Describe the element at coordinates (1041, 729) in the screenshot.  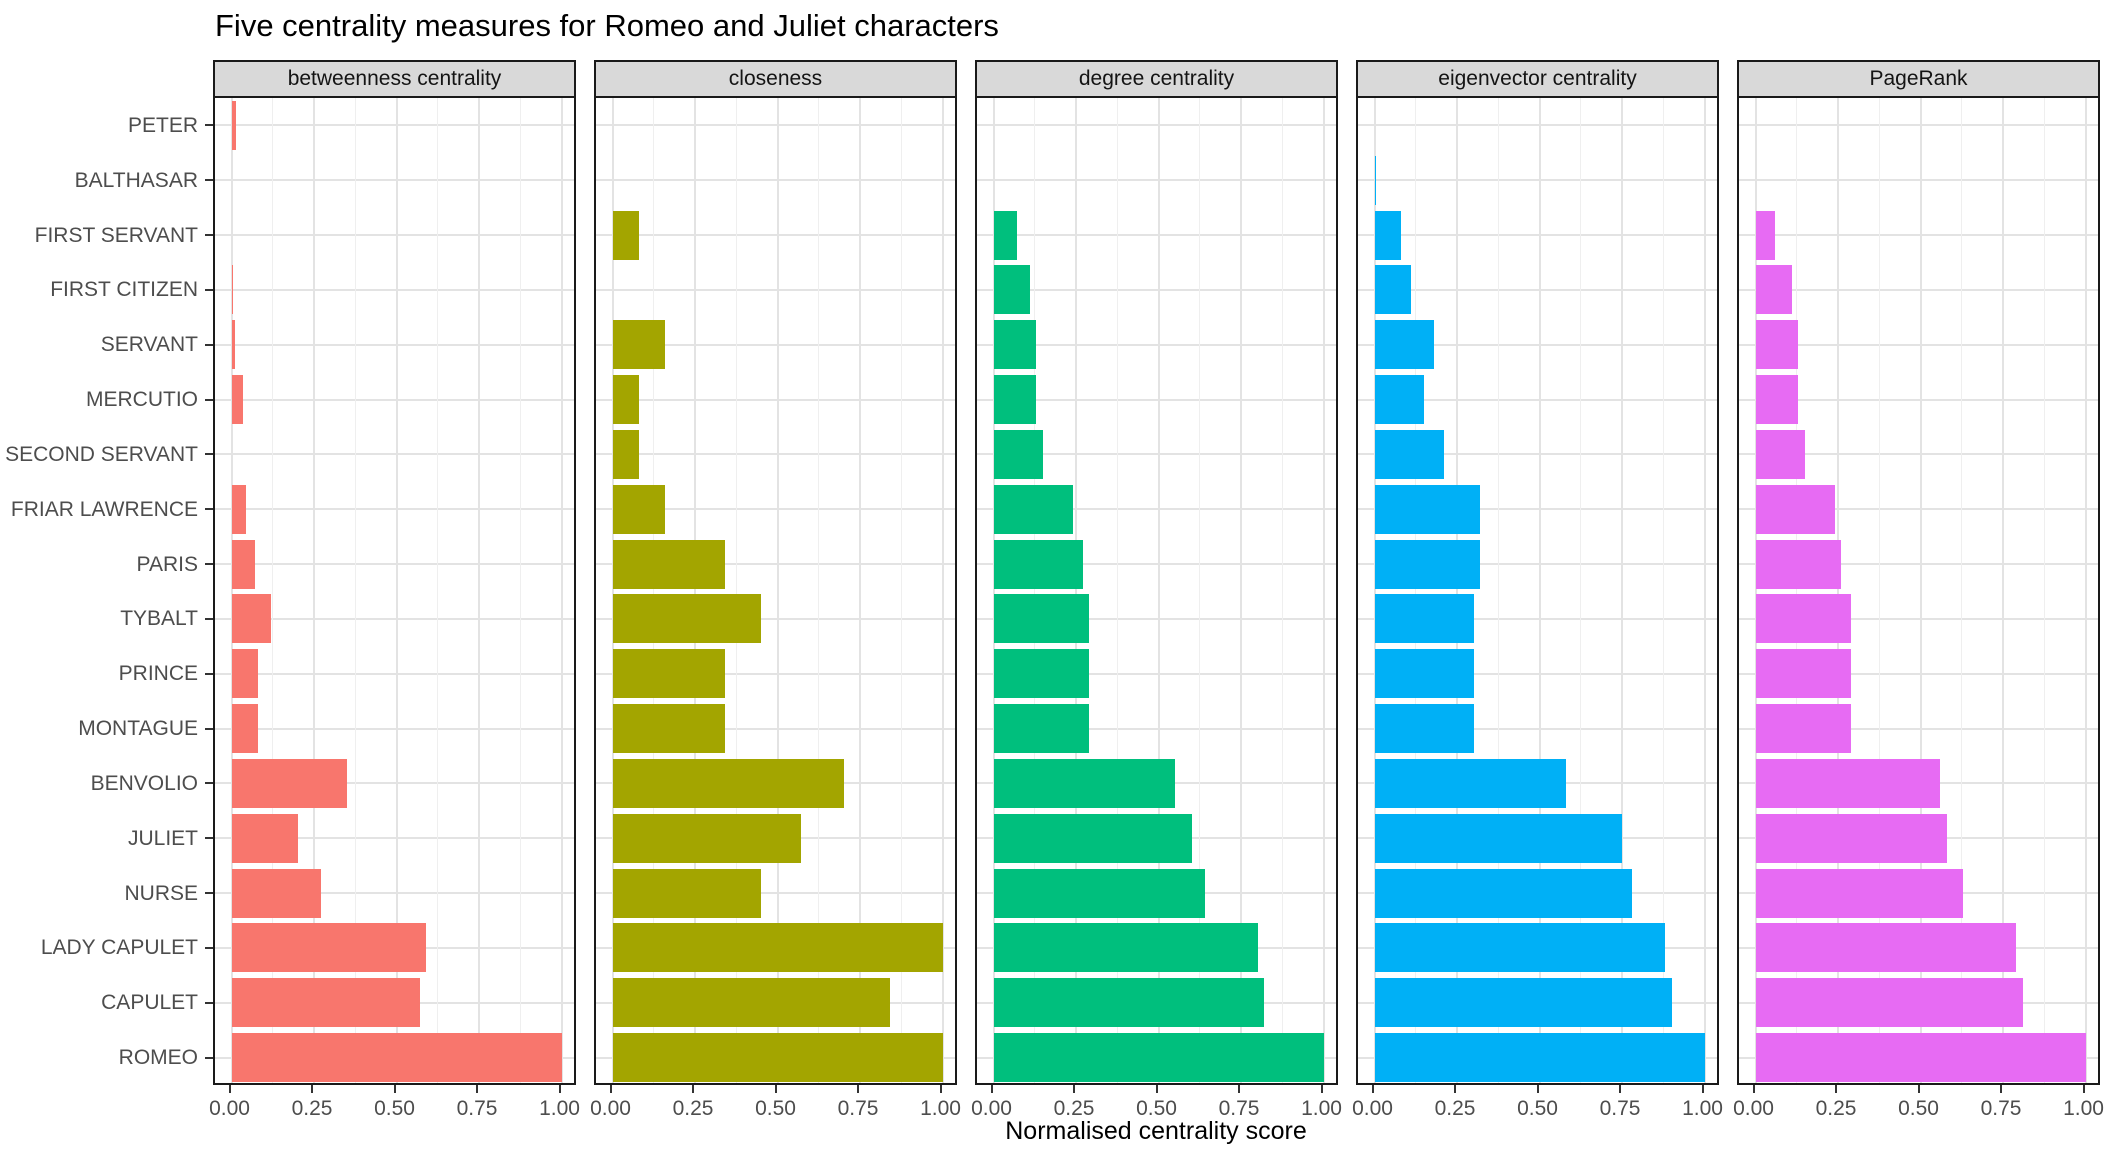
I see `bar-montague-degree-centrality` at that location.